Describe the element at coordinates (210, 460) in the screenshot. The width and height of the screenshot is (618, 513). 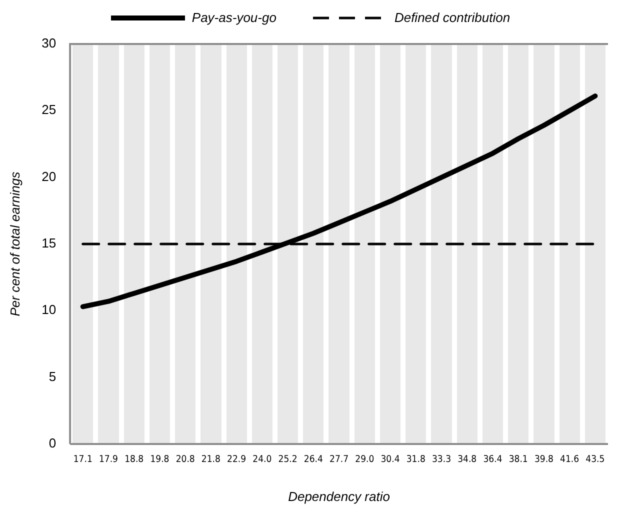
I see `x-tick-label: 21.8` at that location.